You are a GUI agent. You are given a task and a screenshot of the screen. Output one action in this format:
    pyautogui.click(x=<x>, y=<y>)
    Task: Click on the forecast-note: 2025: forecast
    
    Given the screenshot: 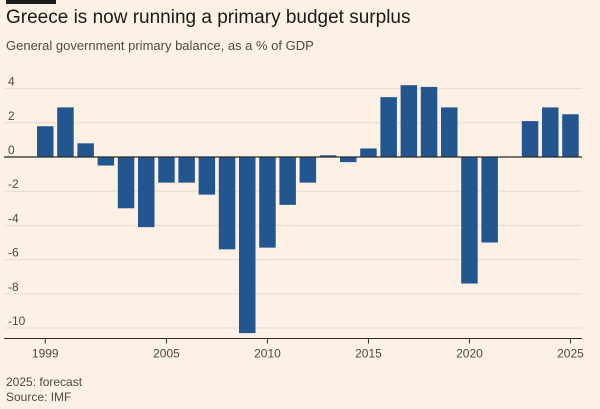 What is the action you would take?
    pyautogui.click(x=44, y=382)
    